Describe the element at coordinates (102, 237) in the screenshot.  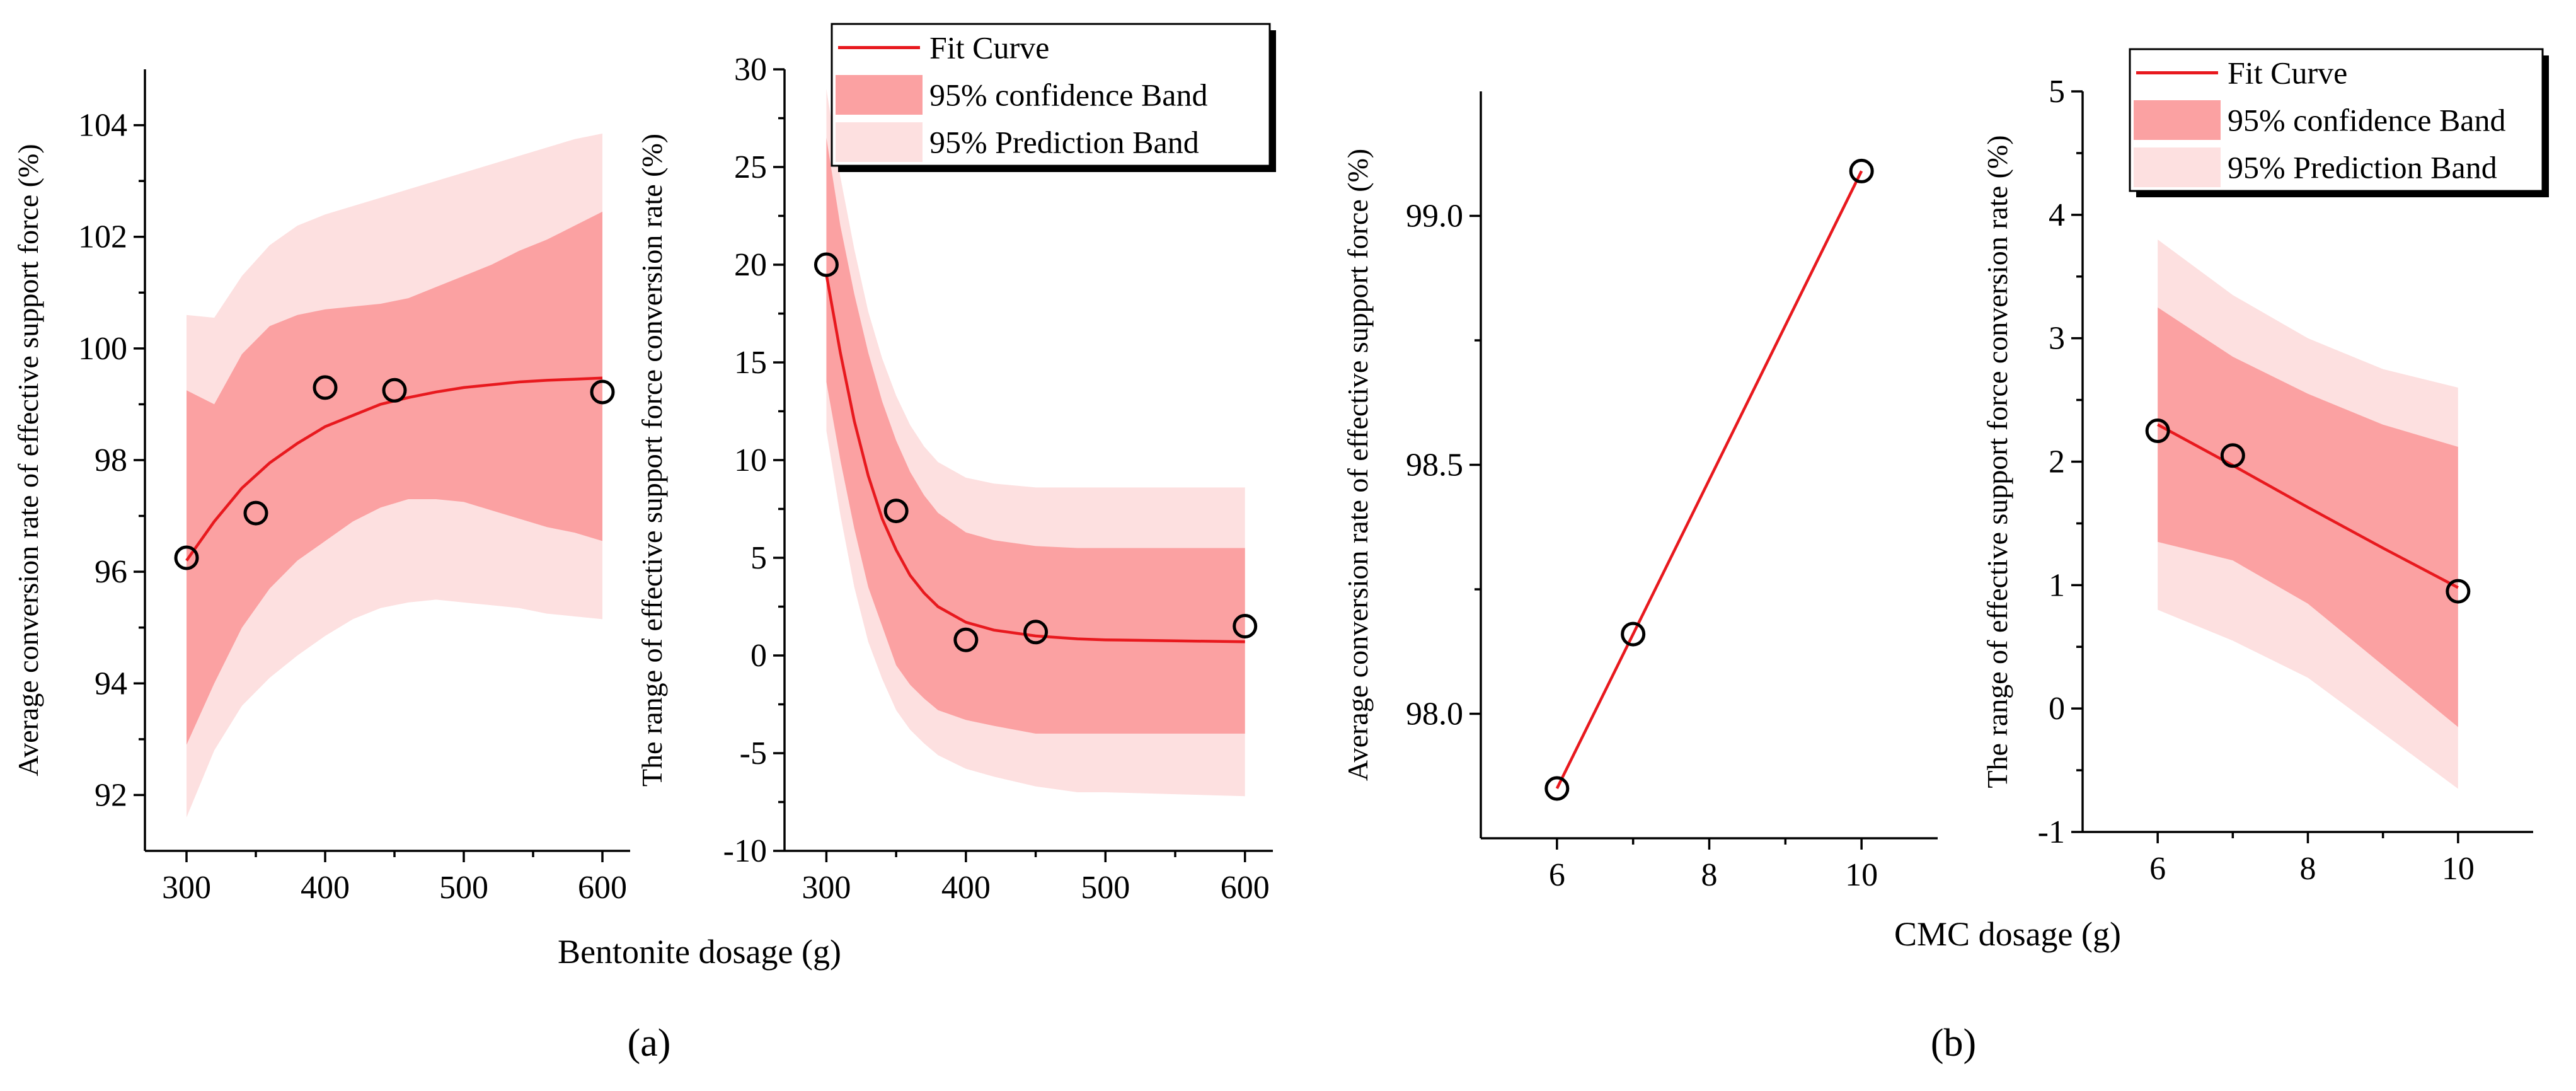
I see `y-tick-label: 102` at that location.